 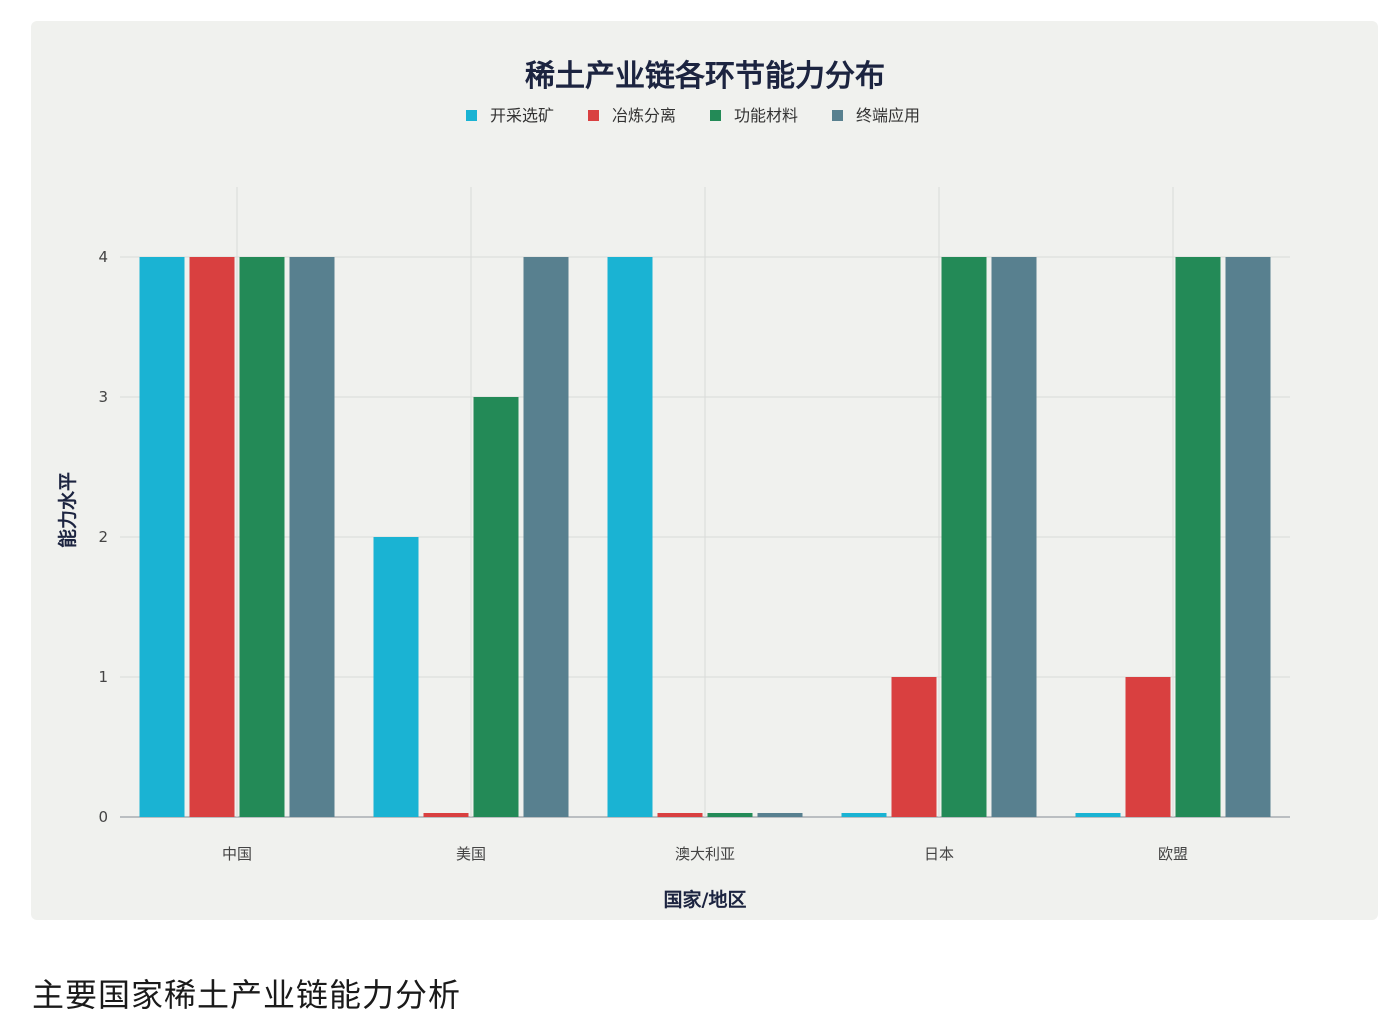 What do you see at coordinates (1148, 747) in the screenshot?
I see `bar-冶炼分离-欧盟` at bounding box center [1148, 747].